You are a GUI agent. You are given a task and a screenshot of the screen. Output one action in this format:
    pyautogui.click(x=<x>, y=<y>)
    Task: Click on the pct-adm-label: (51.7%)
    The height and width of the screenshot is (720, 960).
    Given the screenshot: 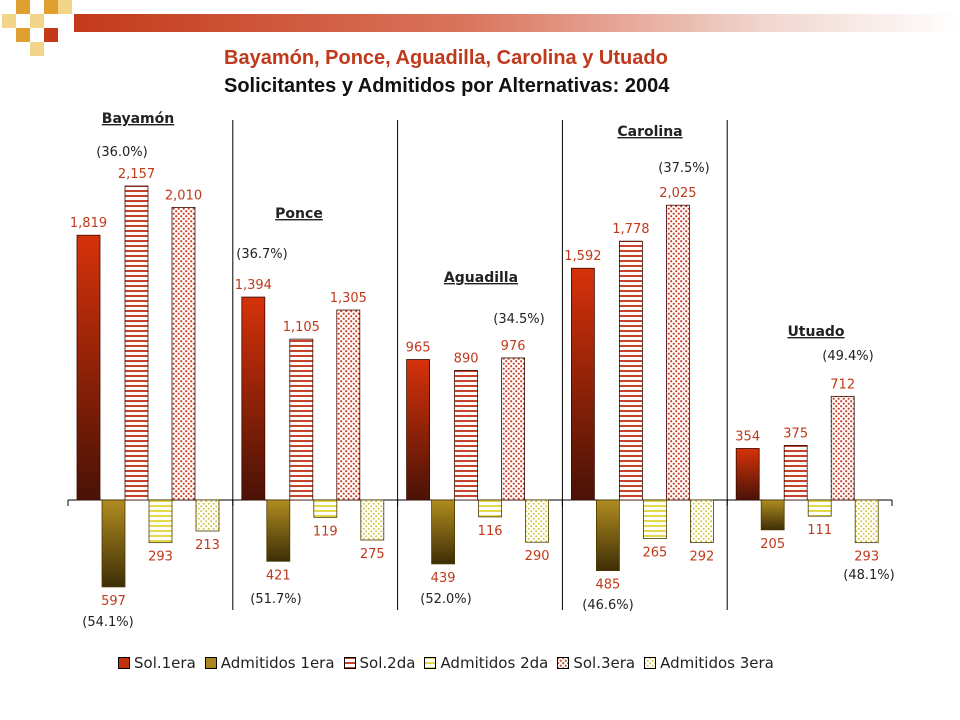 What is the action you would take?
    pyautogui.click(x=275, y=599)
    